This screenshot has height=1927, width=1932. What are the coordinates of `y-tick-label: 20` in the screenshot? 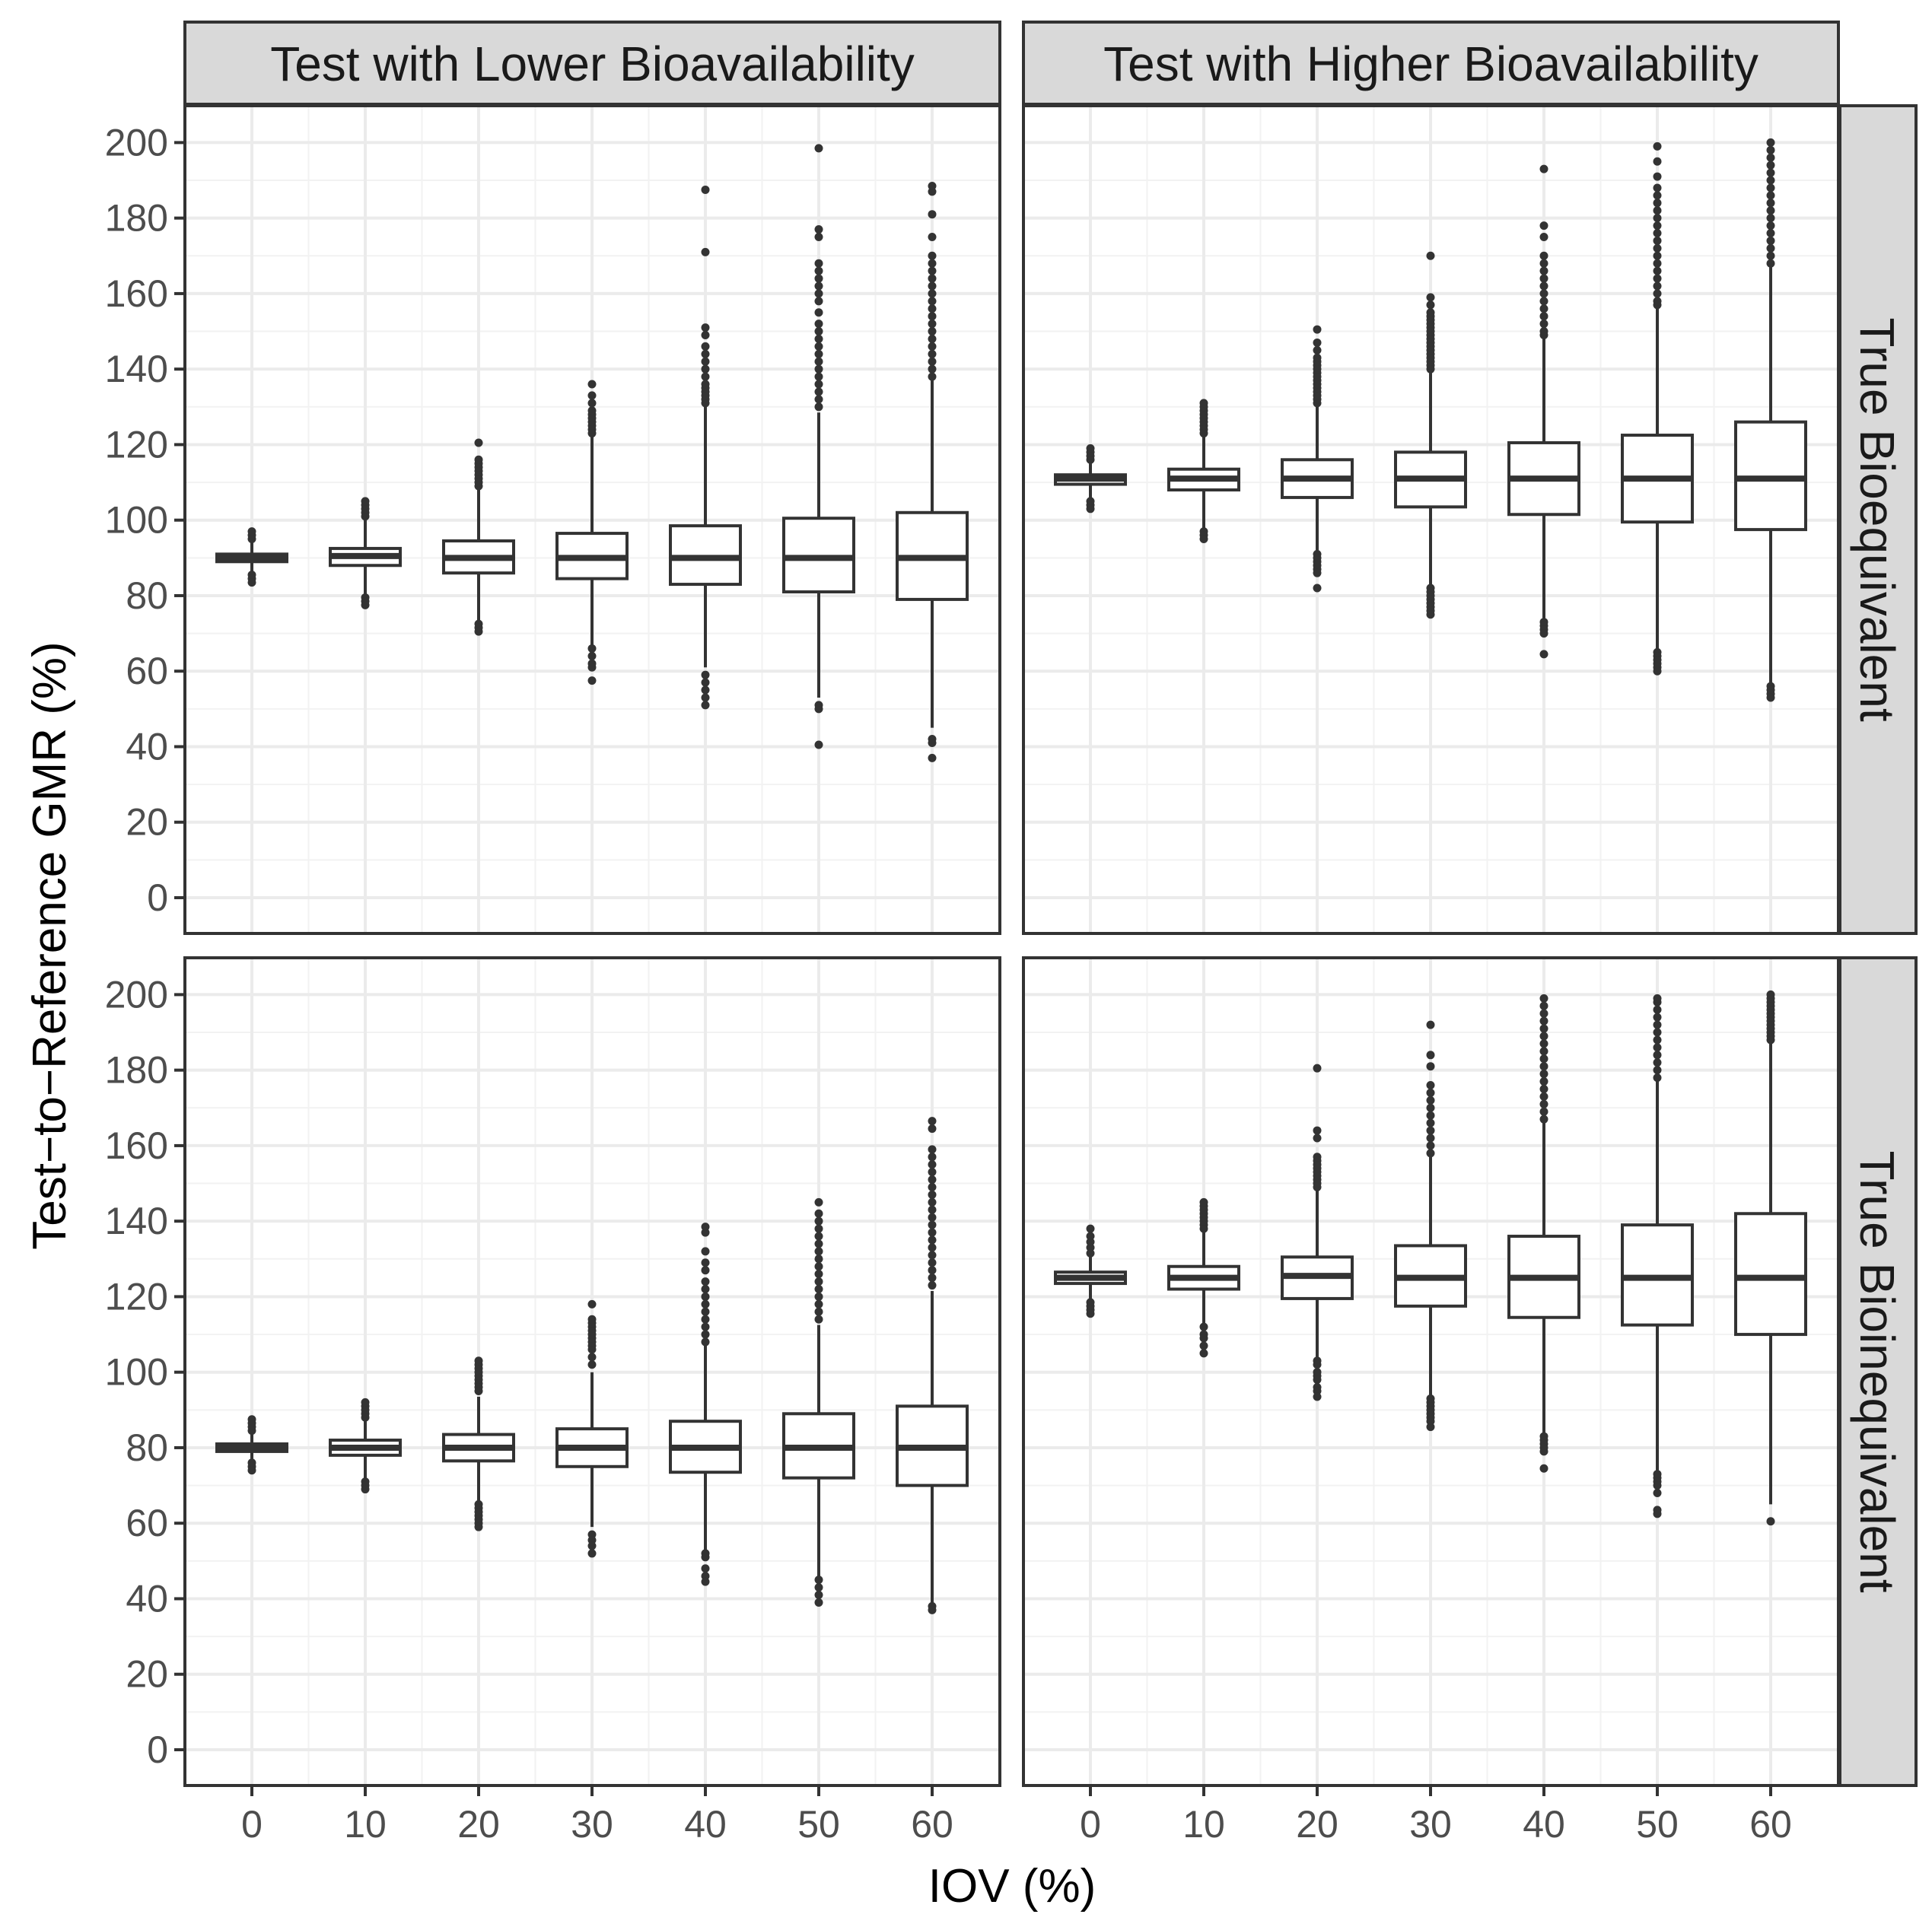 It's located at (147, 823).